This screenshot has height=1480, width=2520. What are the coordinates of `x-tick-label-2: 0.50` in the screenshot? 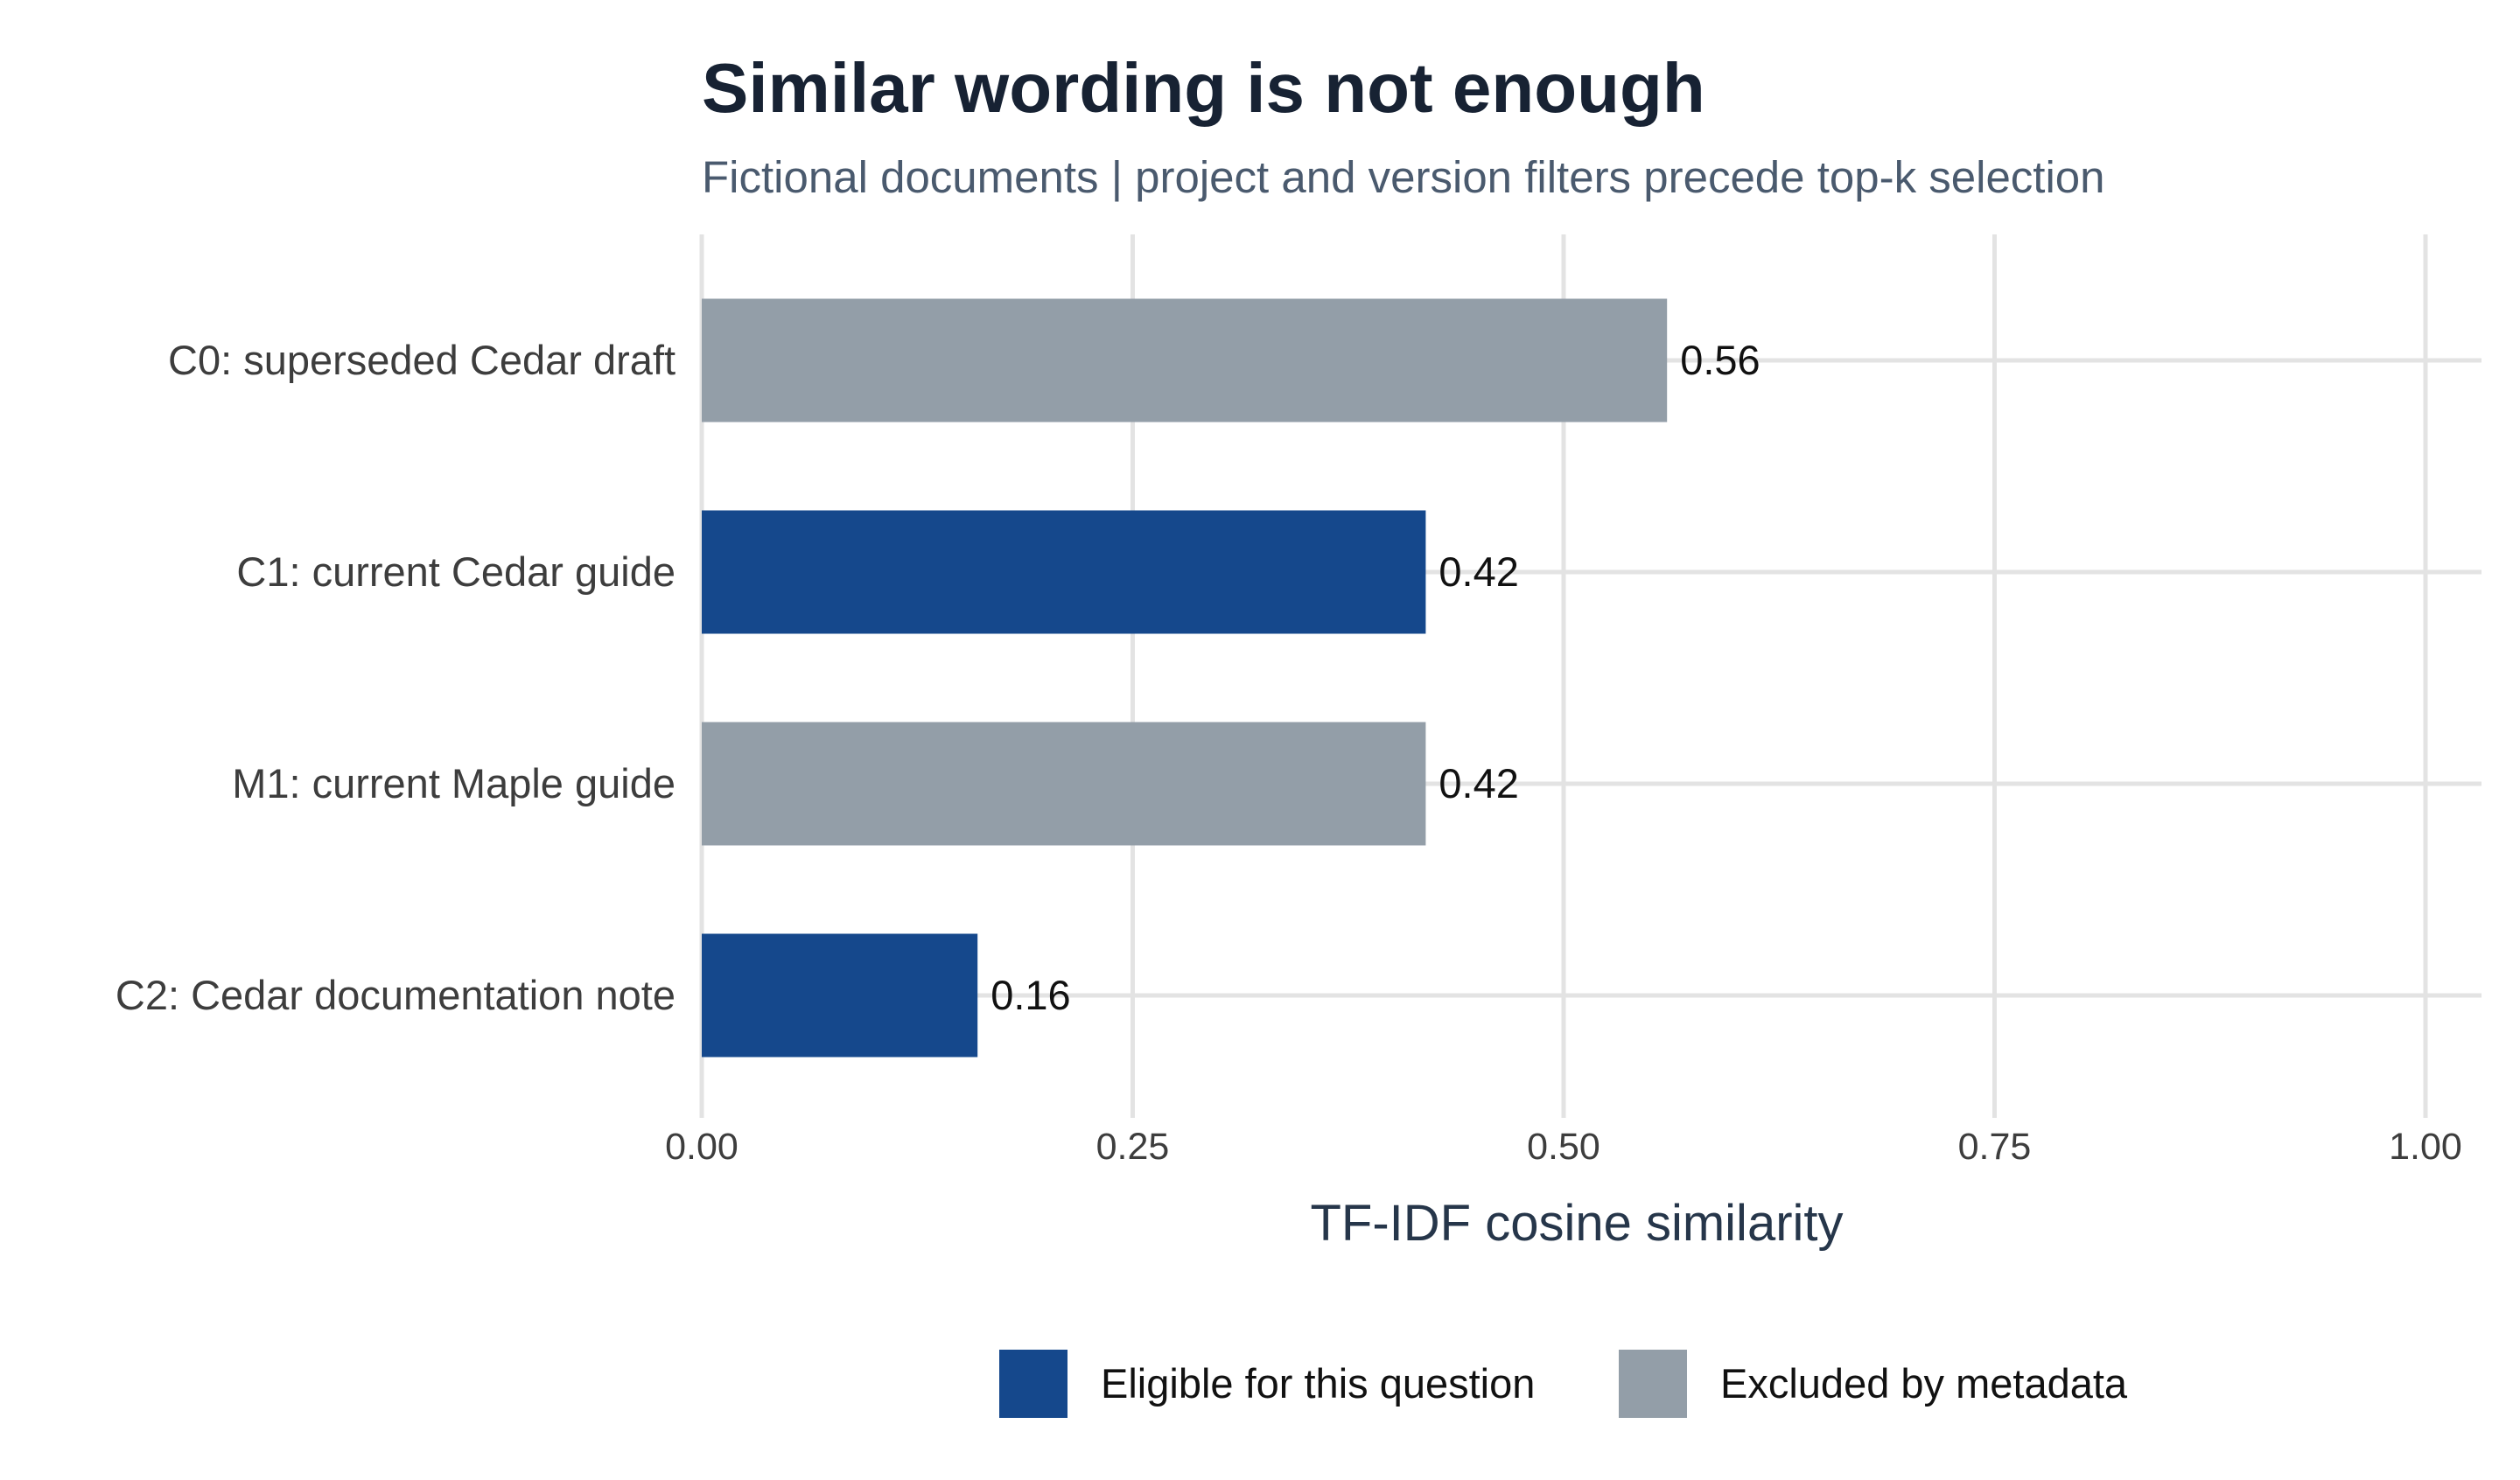 It's located at (1563, 1147).